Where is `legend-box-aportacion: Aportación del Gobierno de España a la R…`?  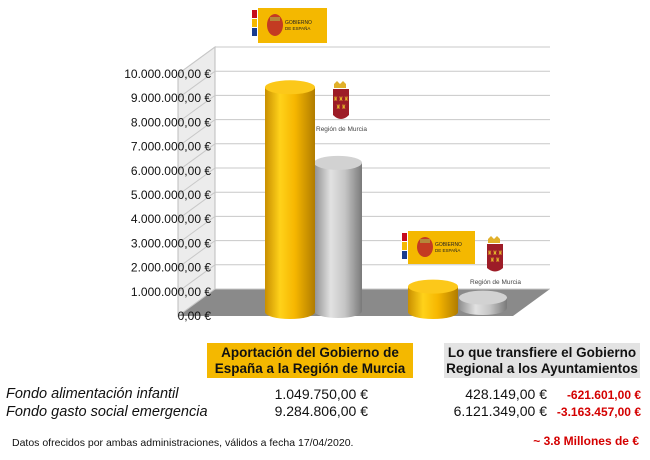
legend-box-aportacion: Aportación del Gobierno de España a la R… is located at coordinates (310, 360).